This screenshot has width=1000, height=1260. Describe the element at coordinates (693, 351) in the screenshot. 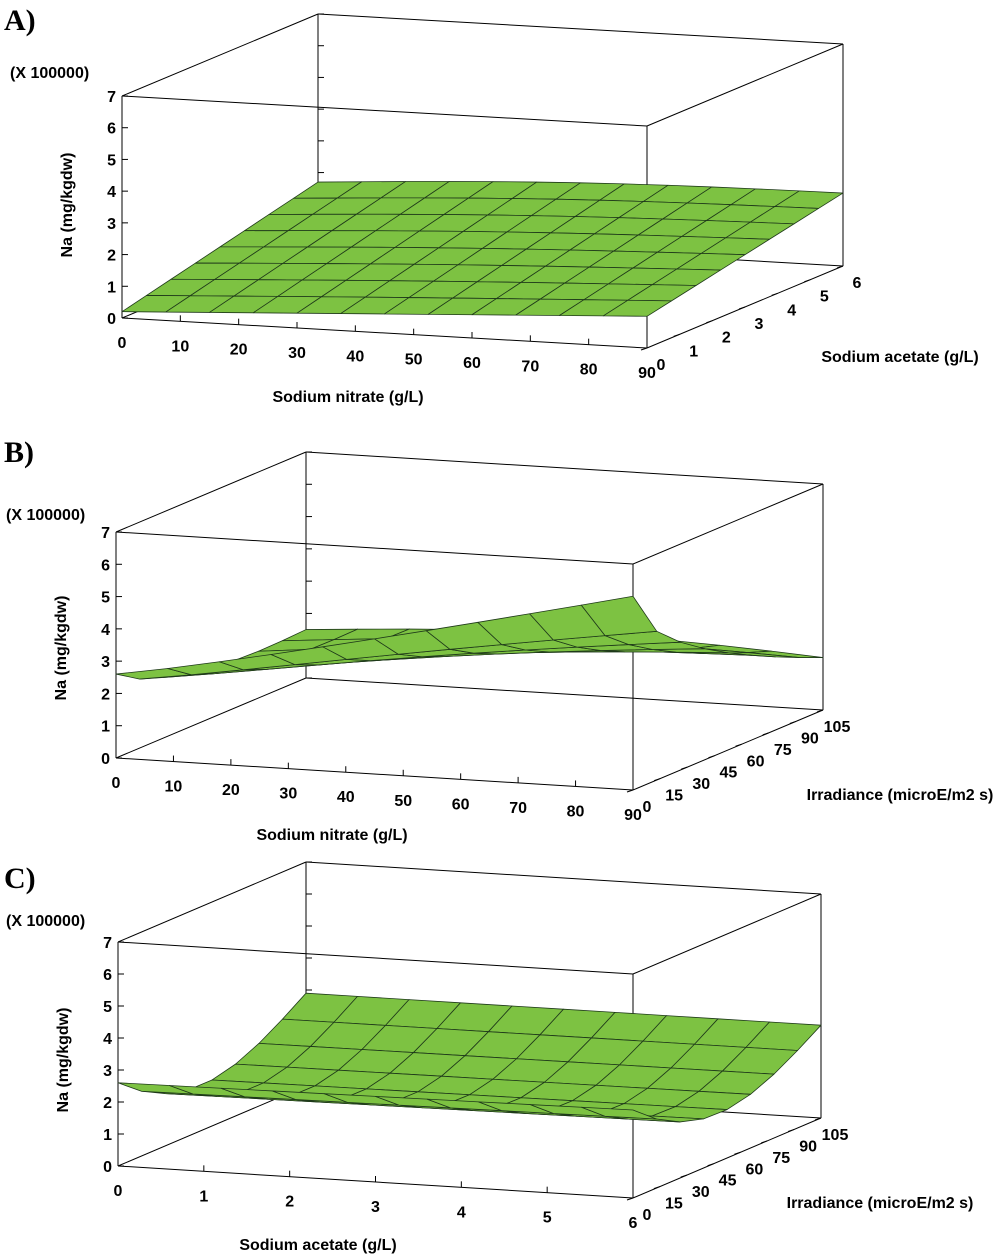

I see `y-tick-label: 1` at that location.